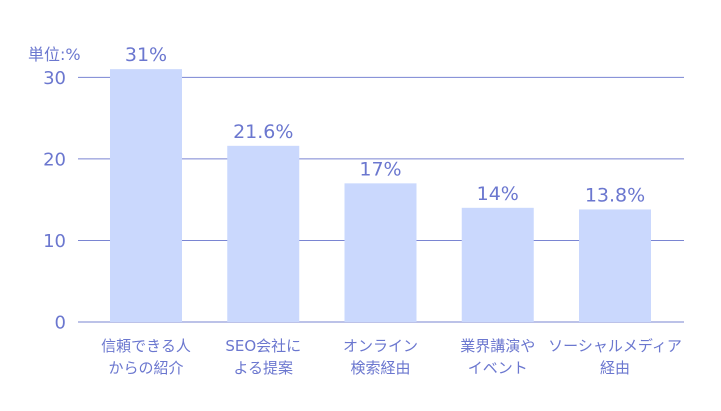 The width and height of the screenshot is (721, 411). What do you see at coordinates (145, 368) in the screenshot?
I see `category-label: からの紹介` at bounding box center [145, 368].